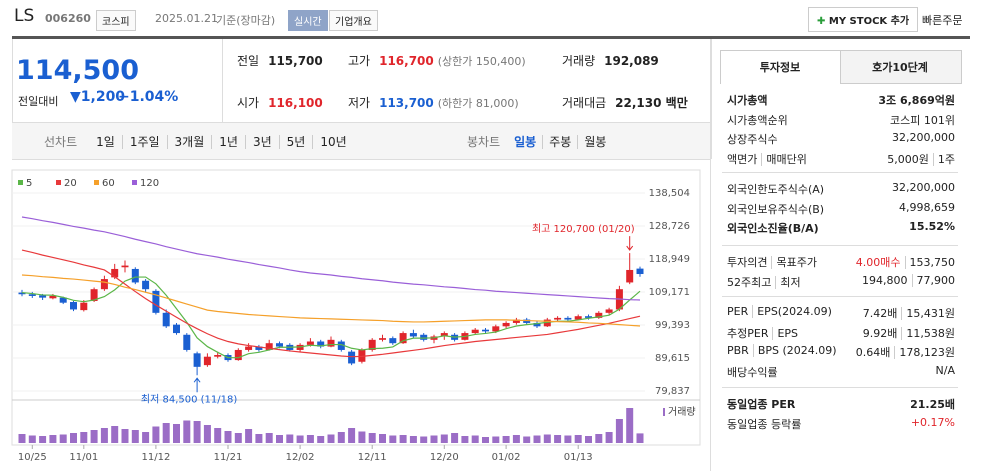  I want to click on panel-label: 외국인보유주식수(B), so click(775, 209).